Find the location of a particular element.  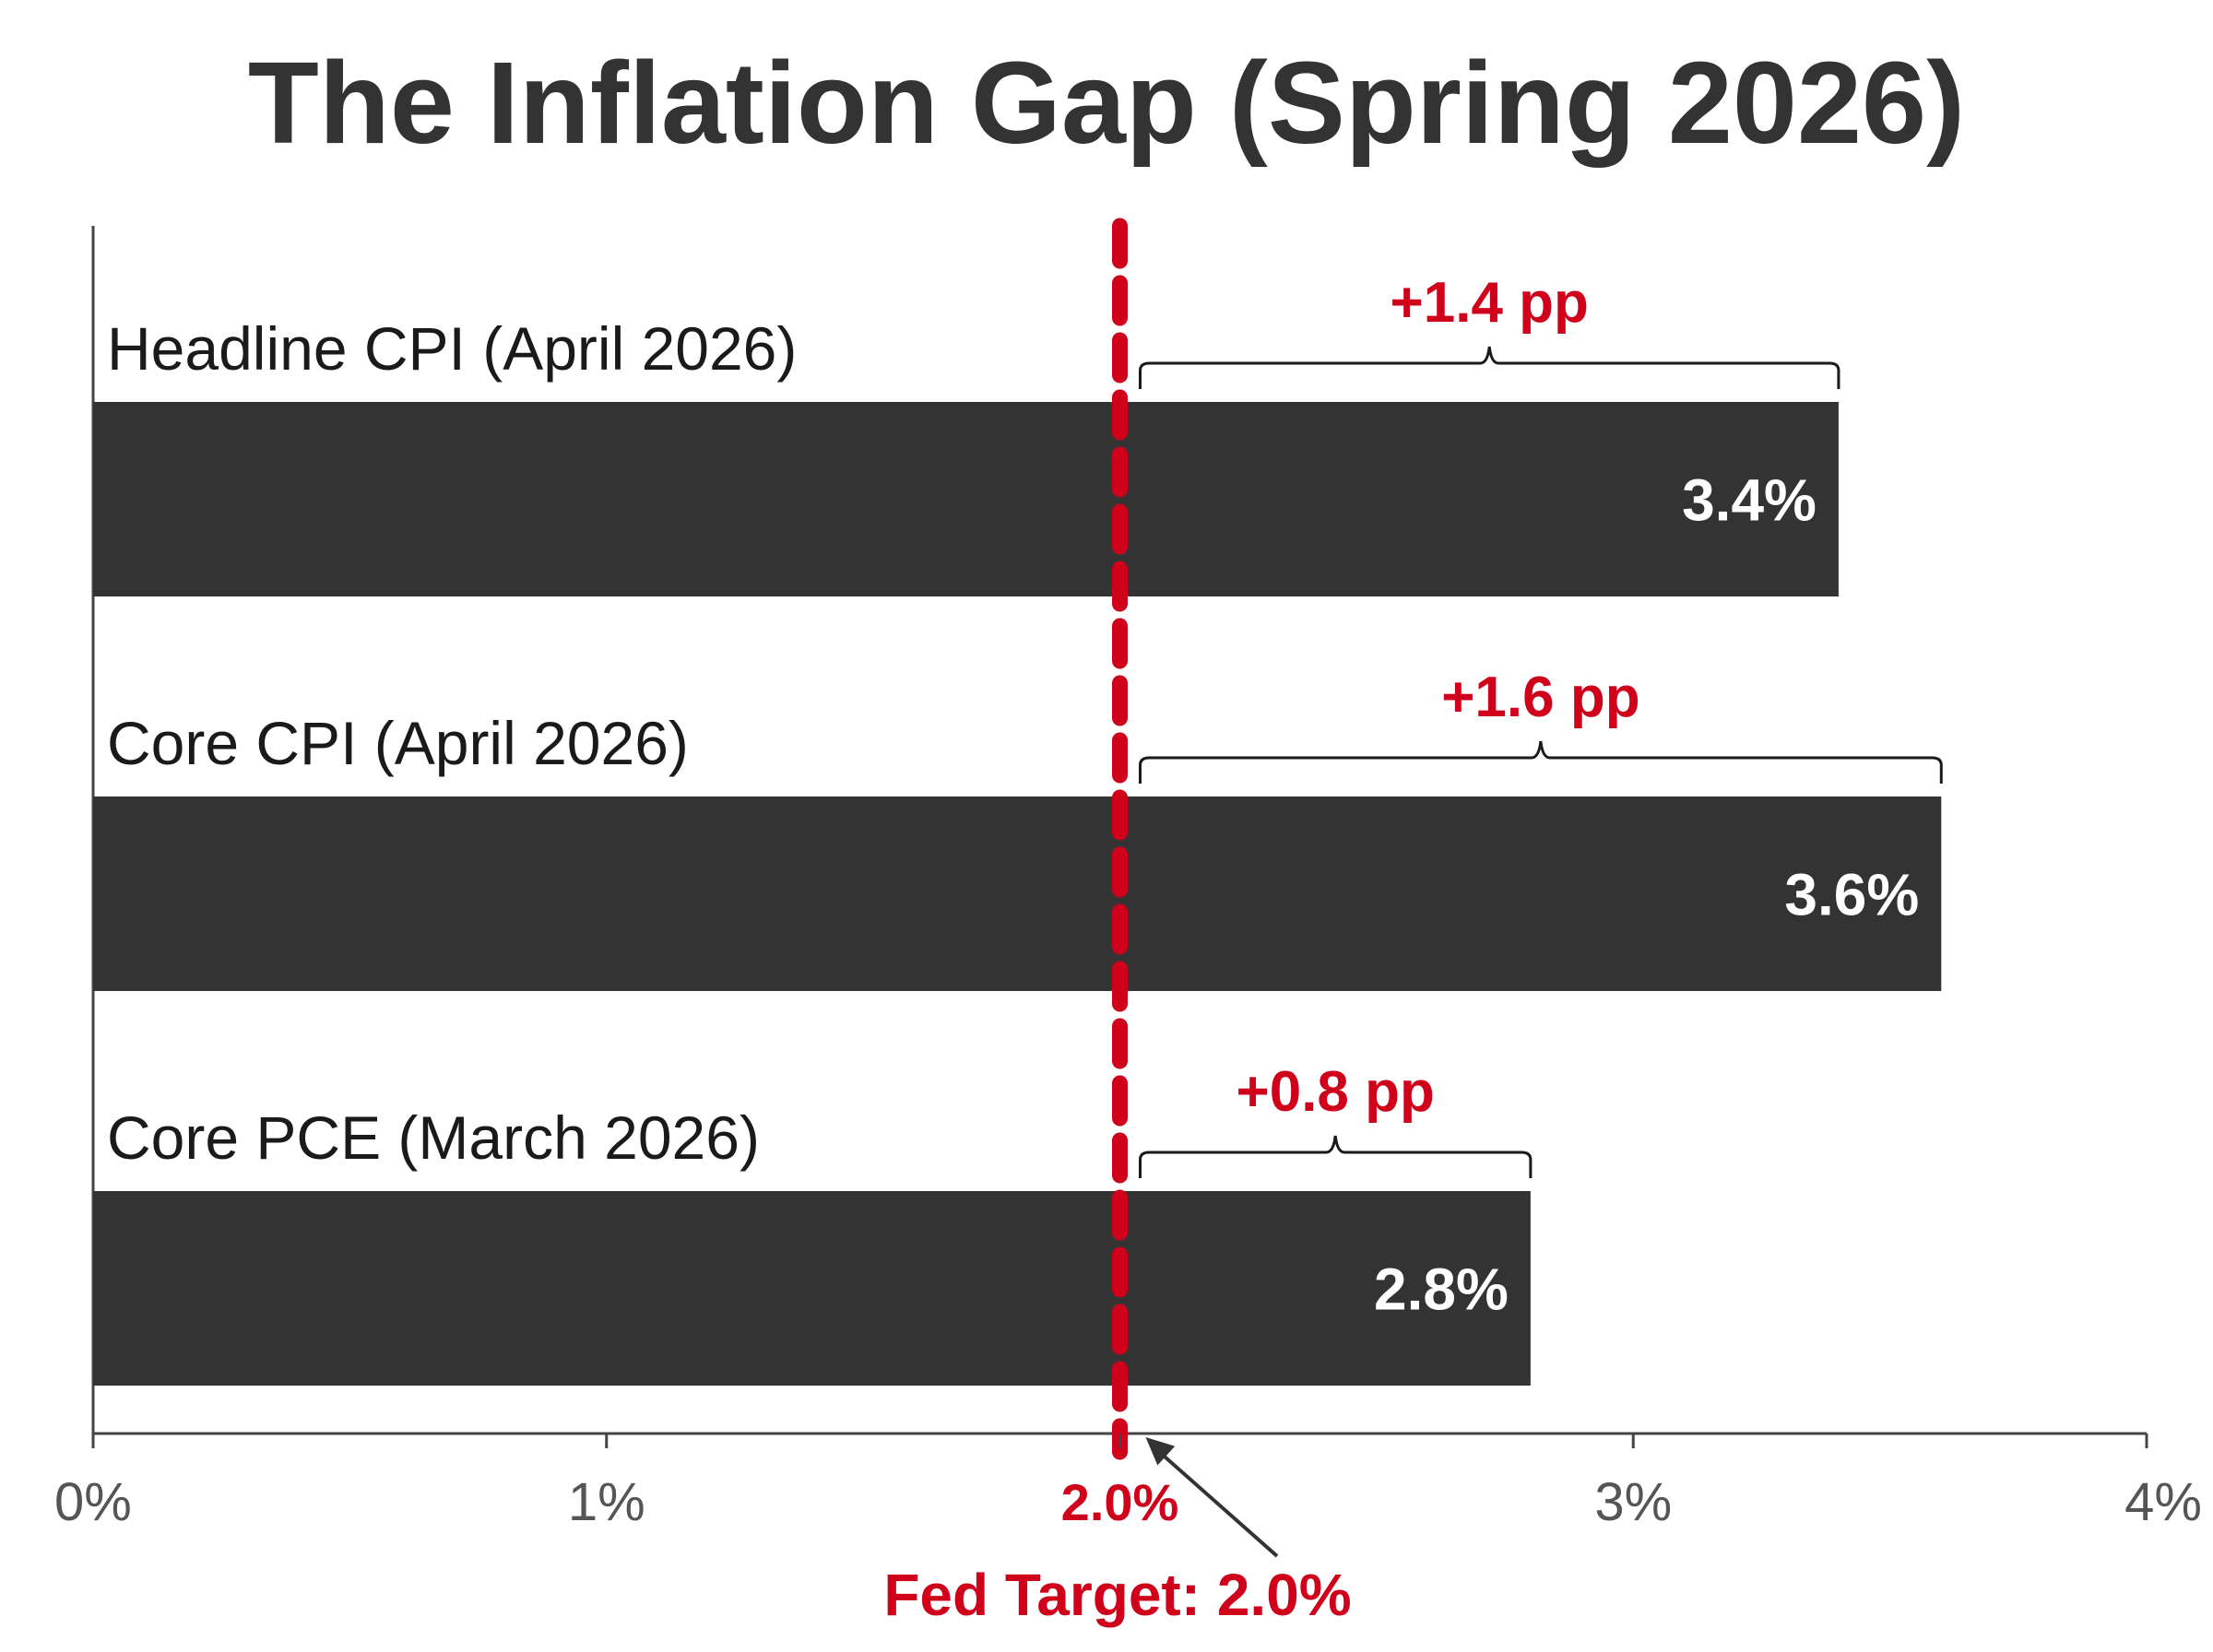

gap-label-1: +1.4 pp is located at coordinates (1490, 303).